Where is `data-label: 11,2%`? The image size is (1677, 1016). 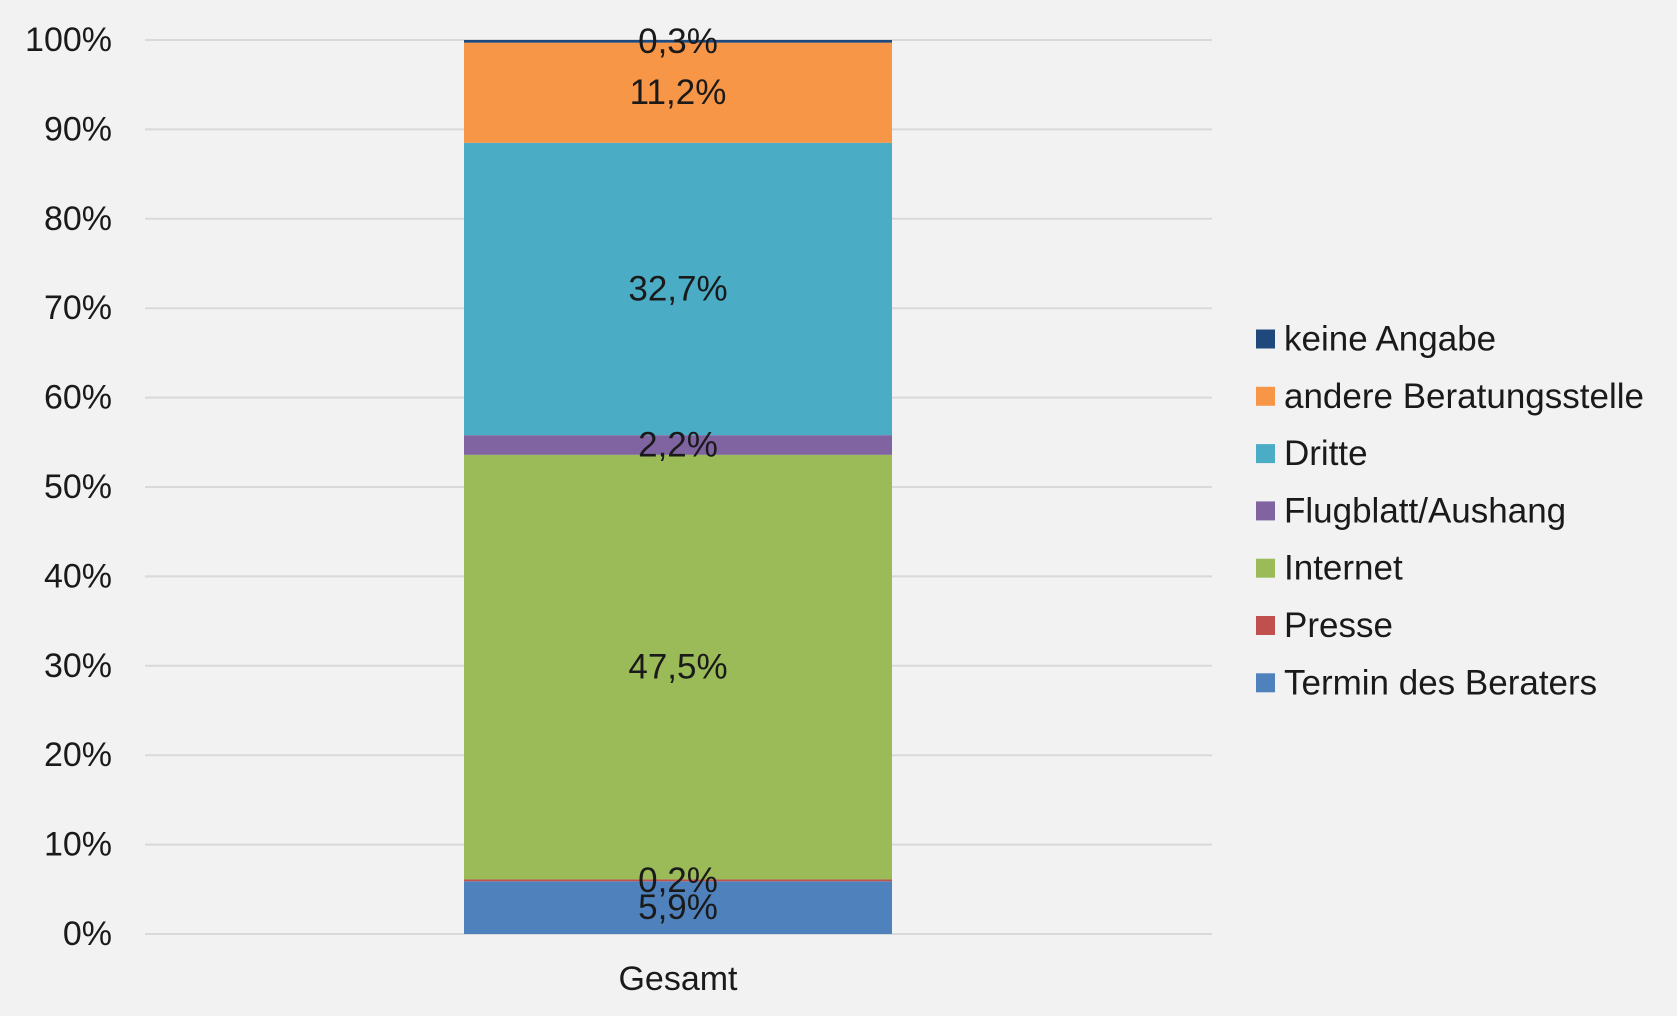 data-label: 11,2% is located at coordinates (678, 92).